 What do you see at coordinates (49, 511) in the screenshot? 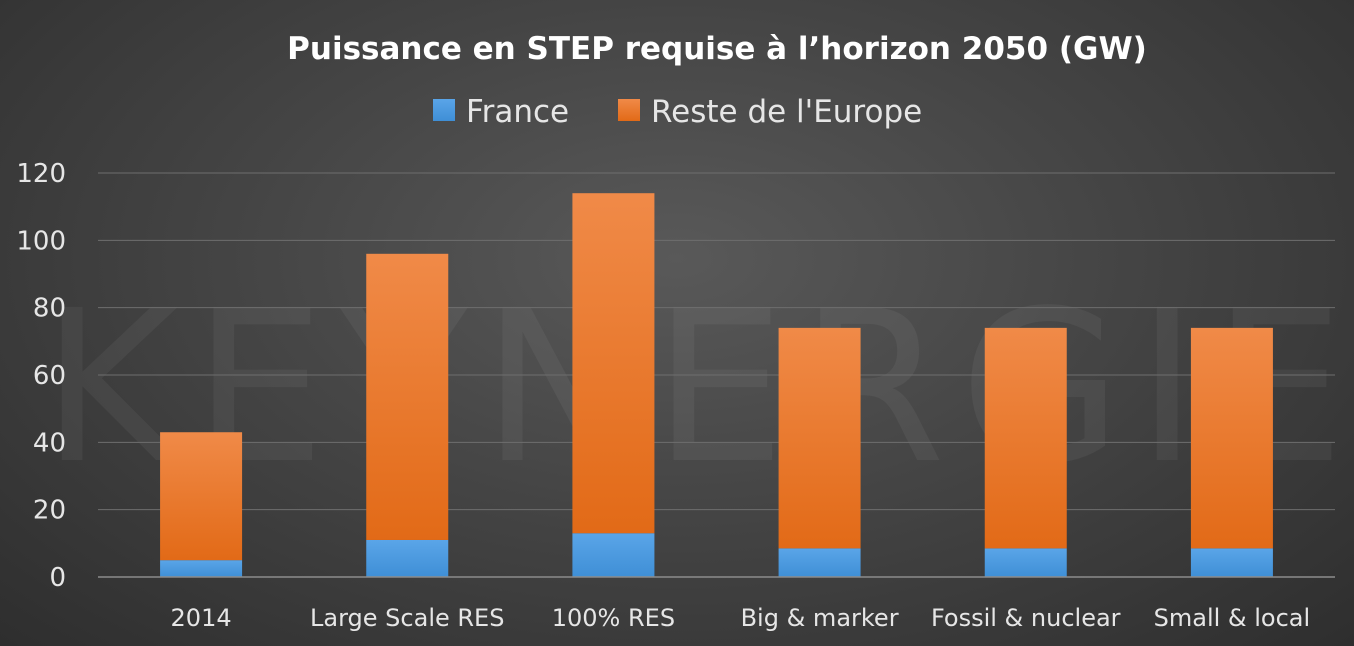
I see `y-tick-label: 20` at bounding box center [49, 511].